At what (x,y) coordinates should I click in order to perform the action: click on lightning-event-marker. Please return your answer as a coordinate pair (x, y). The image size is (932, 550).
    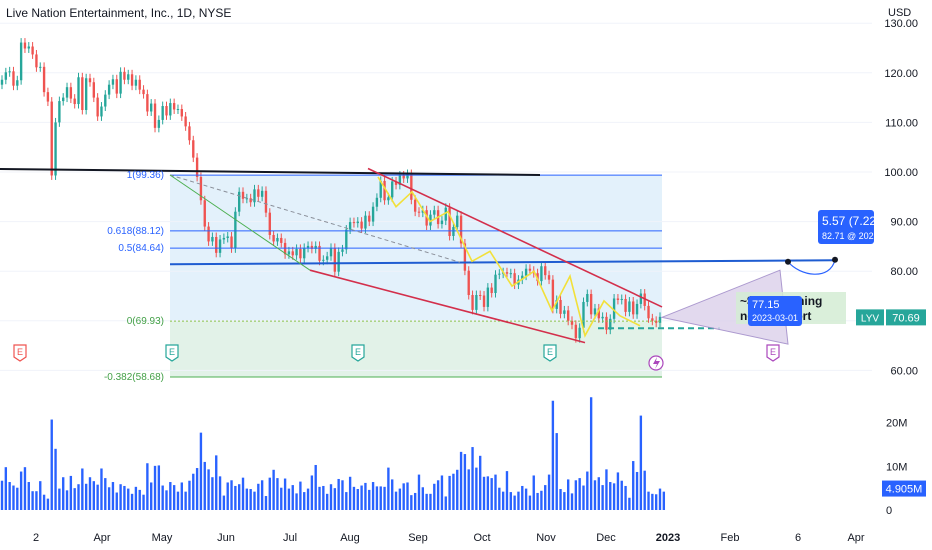
    Looking at the image, I should click on (656, 363).